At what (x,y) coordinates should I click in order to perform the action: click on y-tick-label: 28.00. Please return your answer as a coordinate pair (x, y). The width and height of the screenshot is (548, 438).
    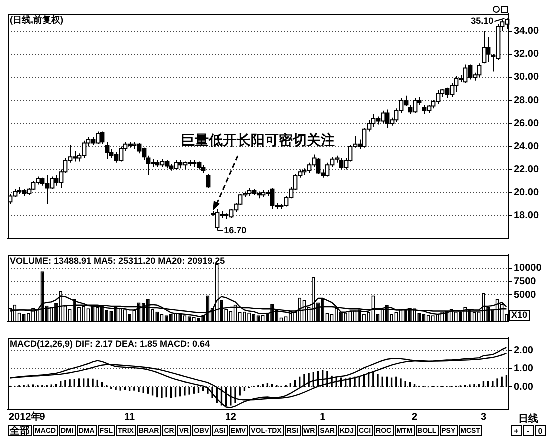
    Looking at the image, I should click on (527, 100).